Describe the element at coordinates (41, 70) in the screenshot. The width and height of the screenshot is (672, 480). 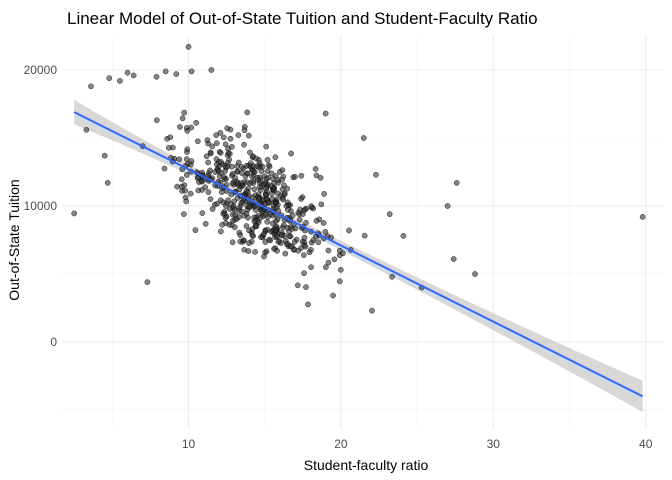
I see `y-tick-label: 20000` at that location.